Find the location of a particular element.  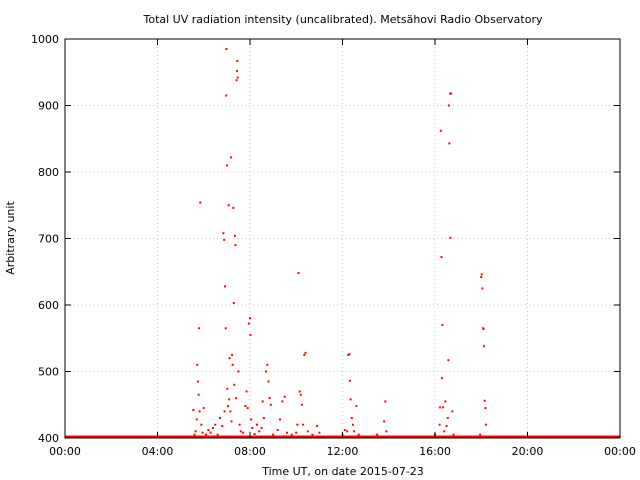

x-axis-label: Time UT, on date 2015-07-23 is located at coordinates (342, 471).